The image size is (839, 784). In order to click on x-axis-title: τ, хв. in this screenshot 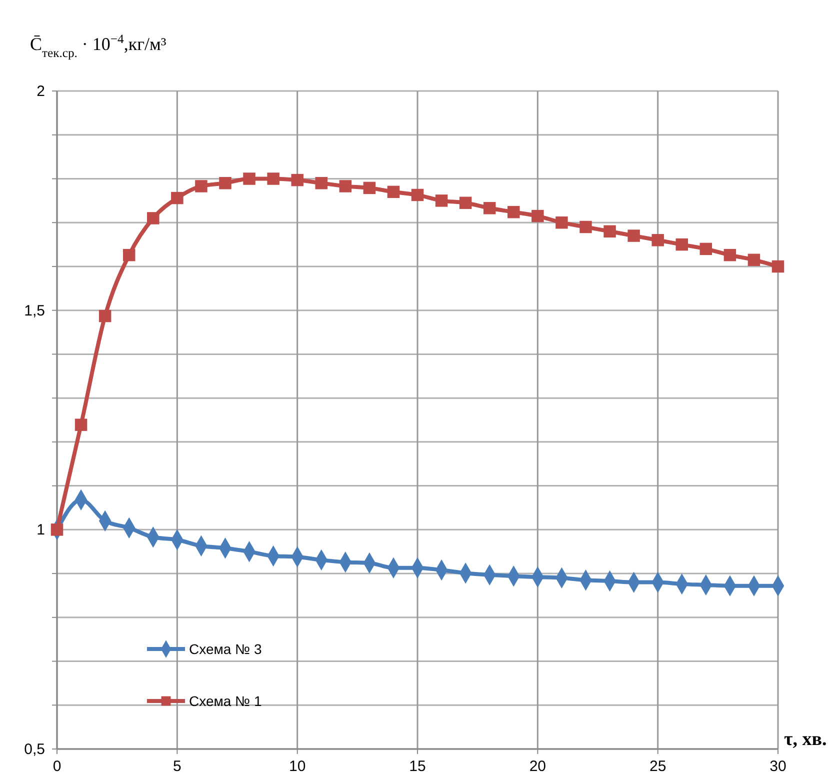, I will do `click(805, 739)`.